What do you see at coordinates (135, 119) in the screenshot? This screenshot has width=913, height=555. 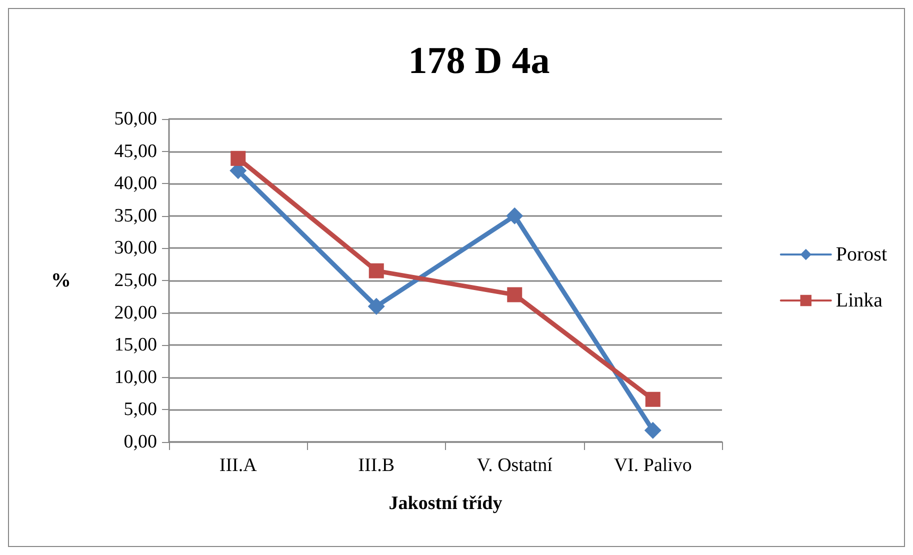 I see `y-tick-label: 50,00` at bounding box center [135, 119].